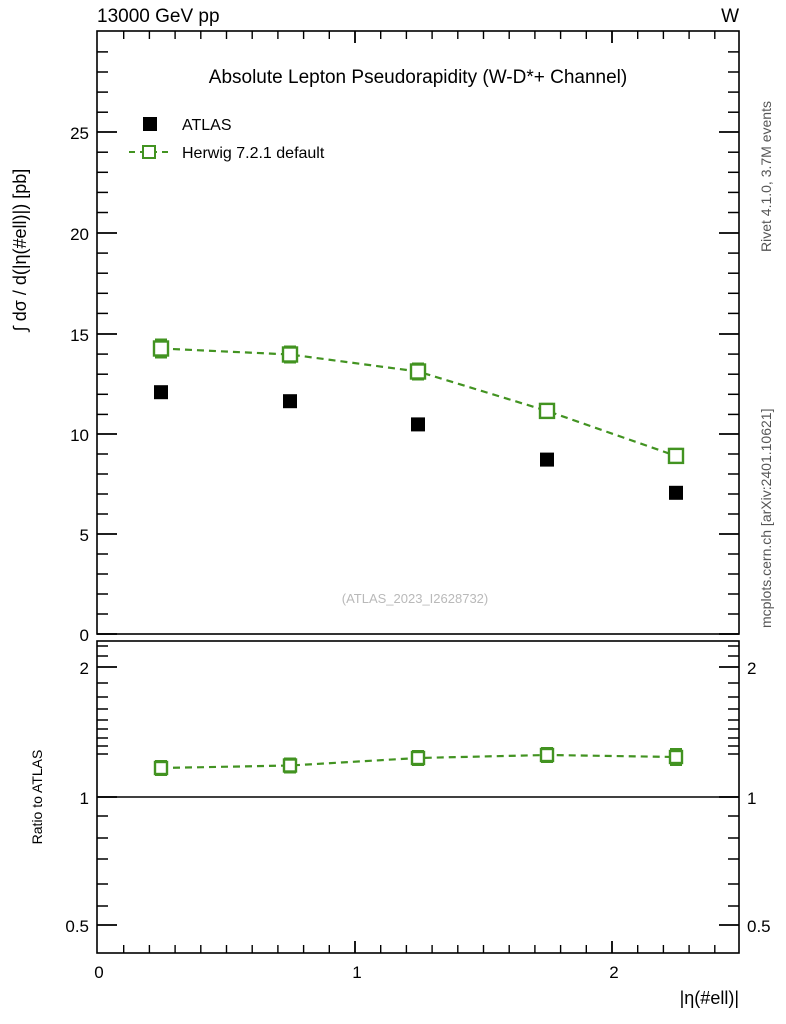  What do you see at coordinates (766, 176) in the screenshot?
I see `rivet-version-label: Rivet 4.1.0, 3.7M events` at bounding box center [766, 176].